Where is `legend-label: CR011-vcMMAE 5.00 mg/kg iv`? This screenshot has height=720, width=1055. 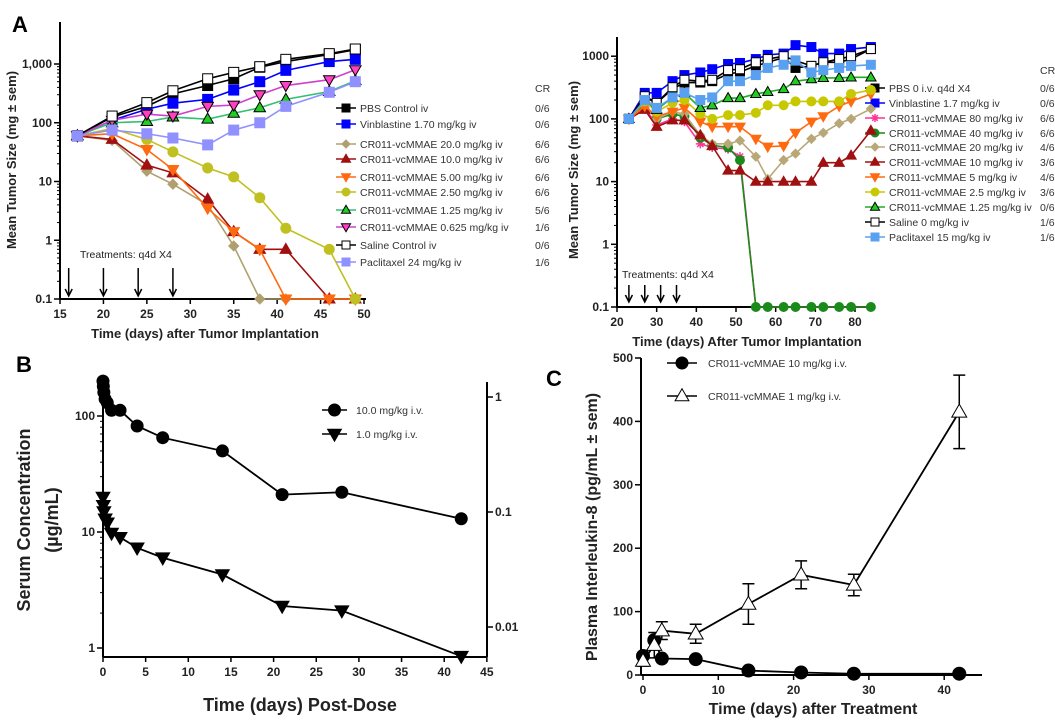 legend-label: CR011-vcMMAE 5.00 mg/kg iv is located at coordinates (432, 178).